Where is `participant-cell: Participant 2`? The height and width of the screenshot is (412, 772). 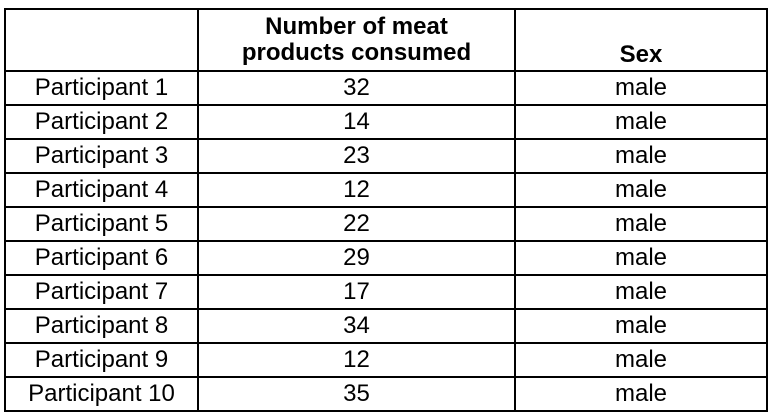
participant-cell: Participant 2 is located at coordinates (101, 122).